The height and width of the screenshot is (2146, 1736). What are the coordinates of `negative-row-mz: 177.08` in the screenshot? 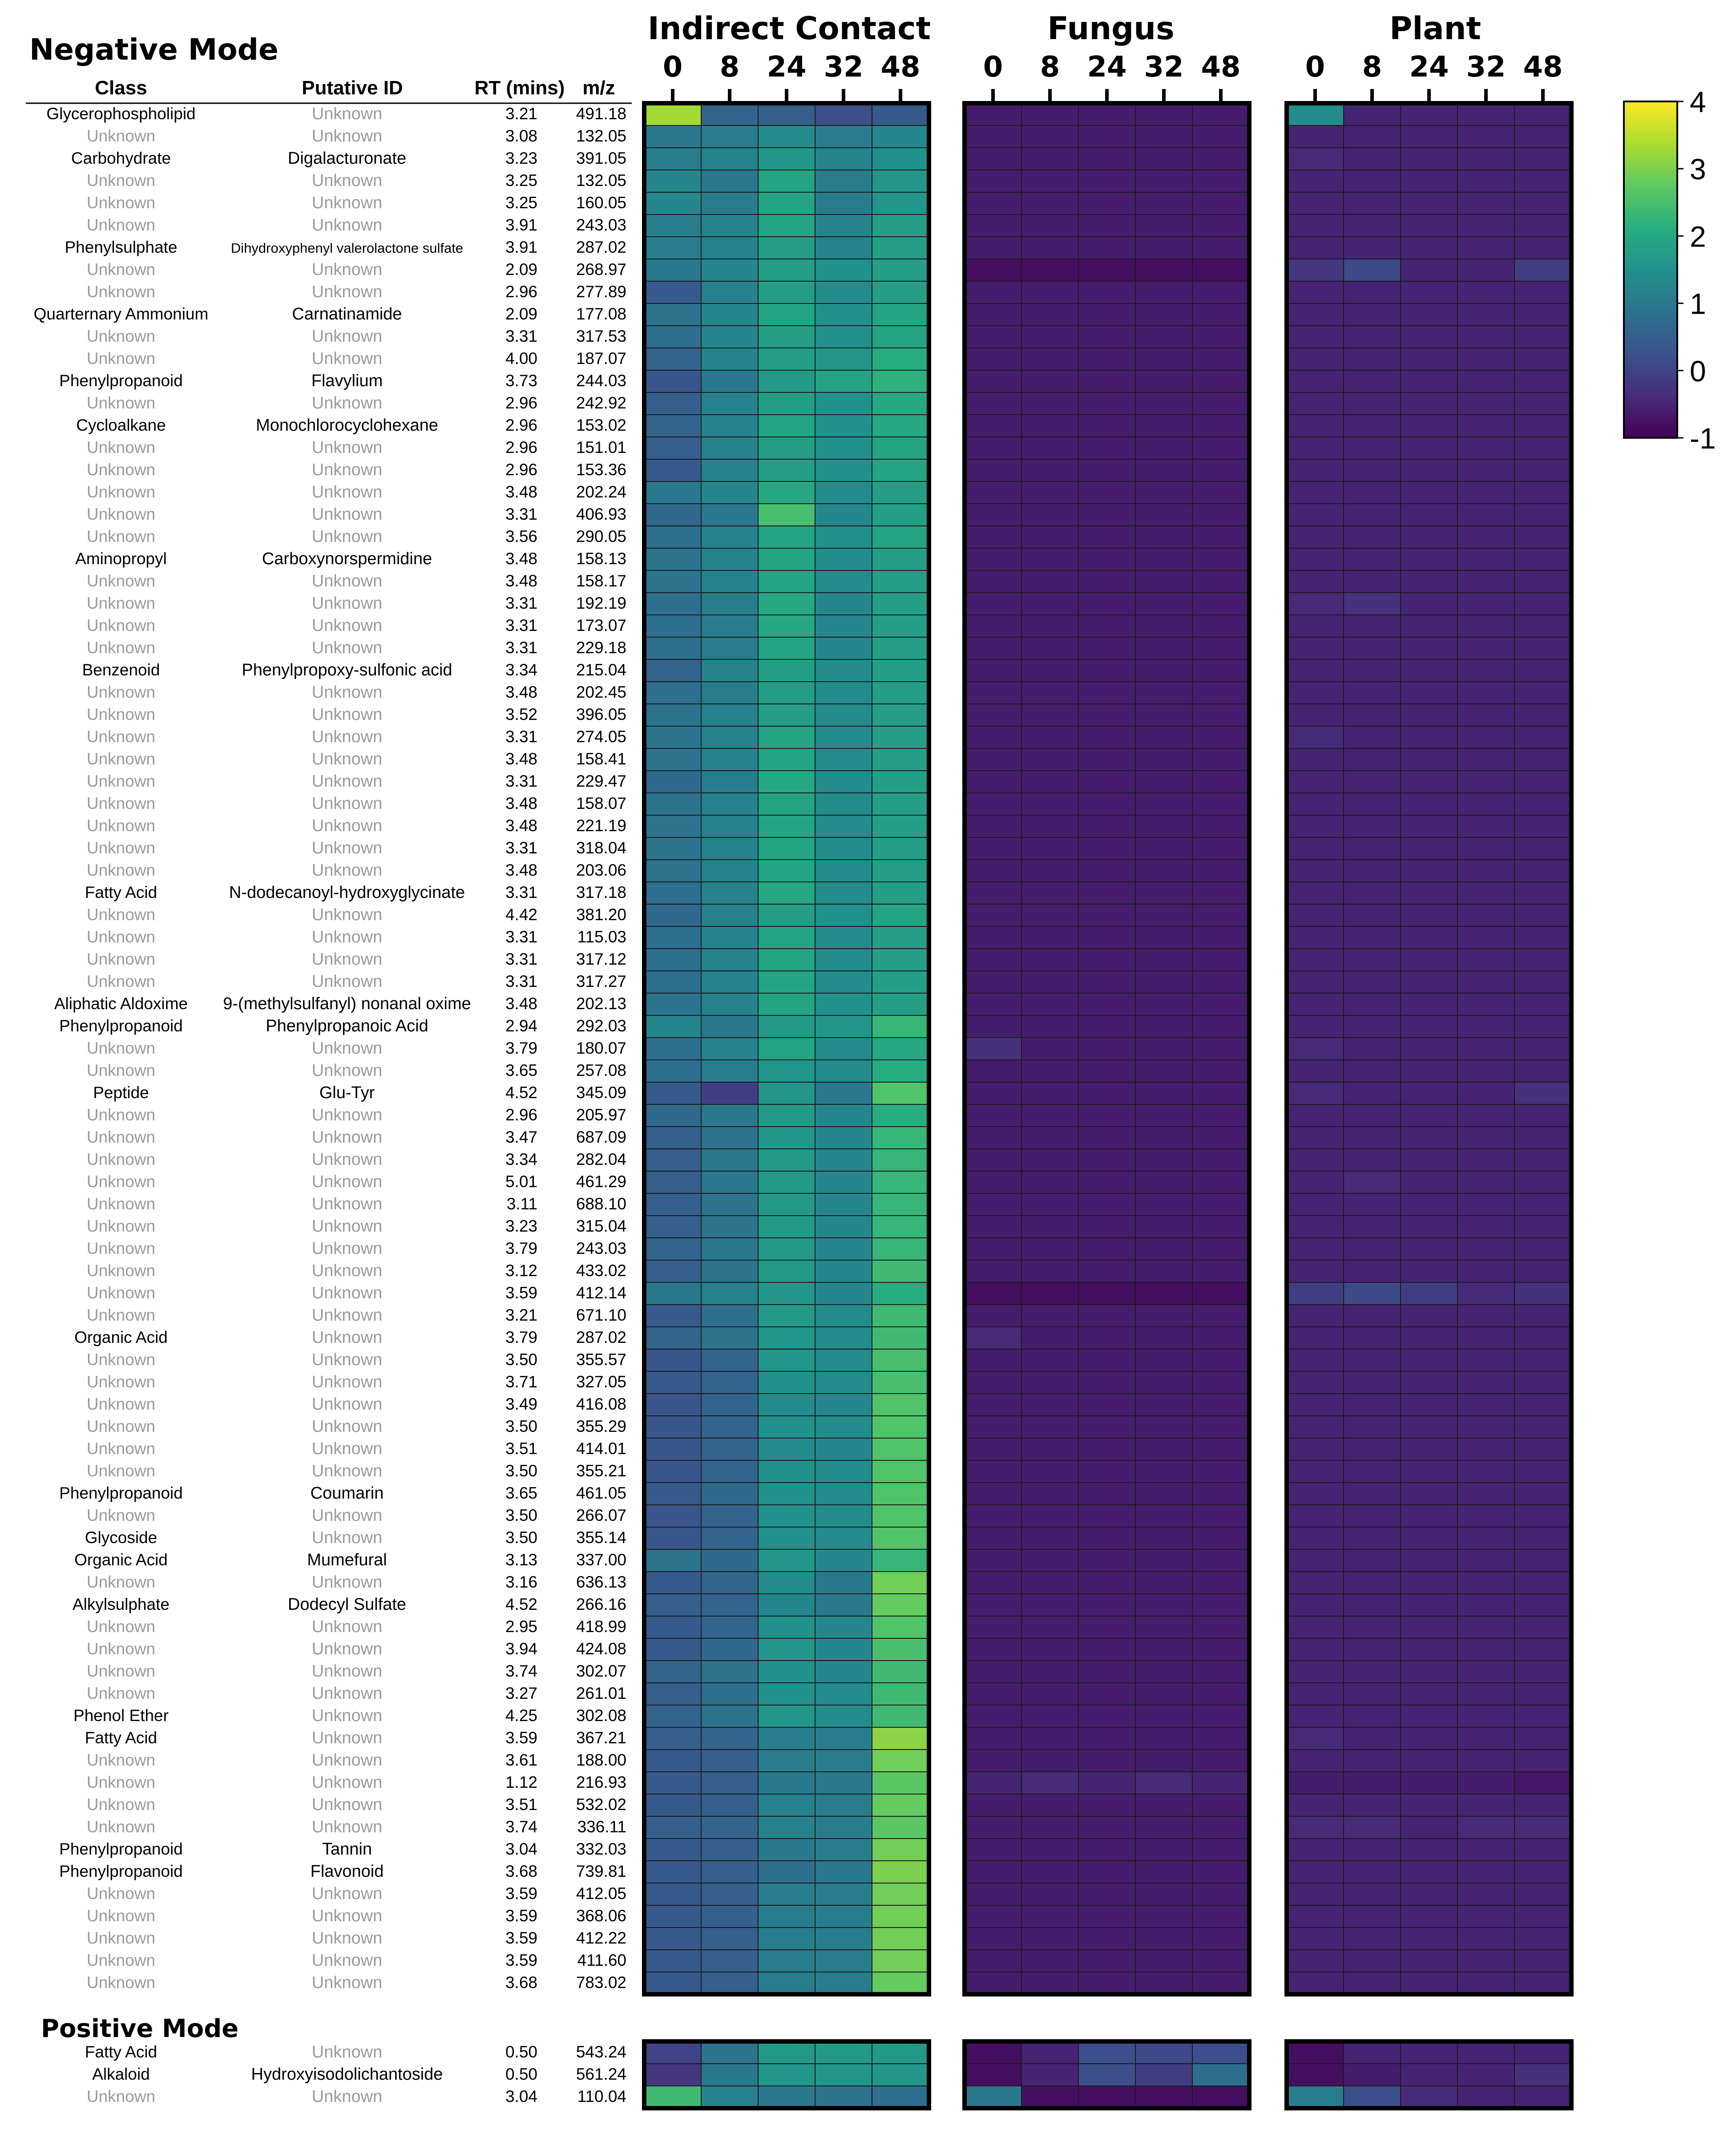 It's located at (601, 314).